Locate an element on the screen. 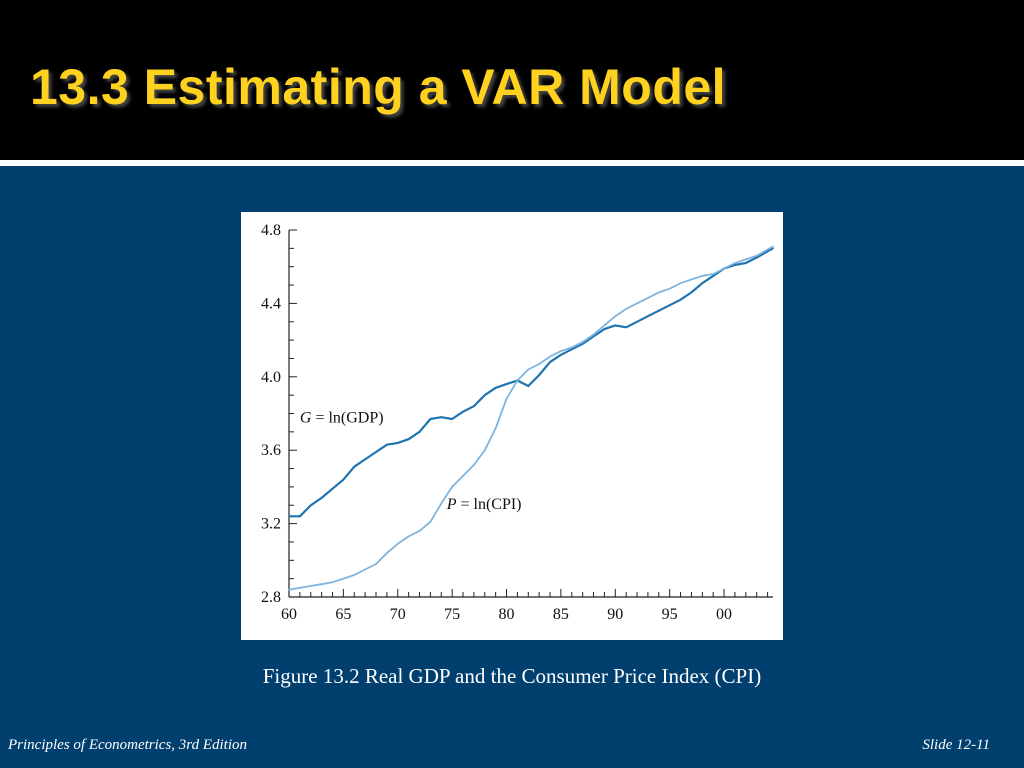  x-tick-label: 65 is located at coordinates (343, 614).